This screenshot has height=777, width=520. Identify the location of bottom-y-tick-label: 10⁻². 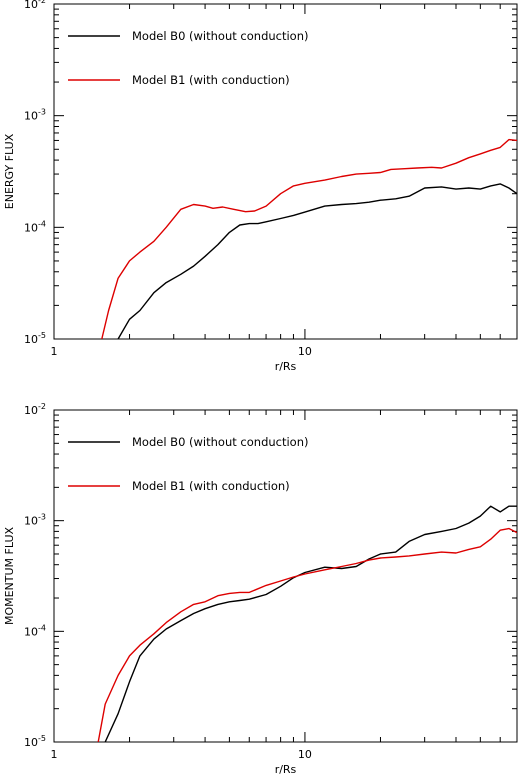
(35, 409).